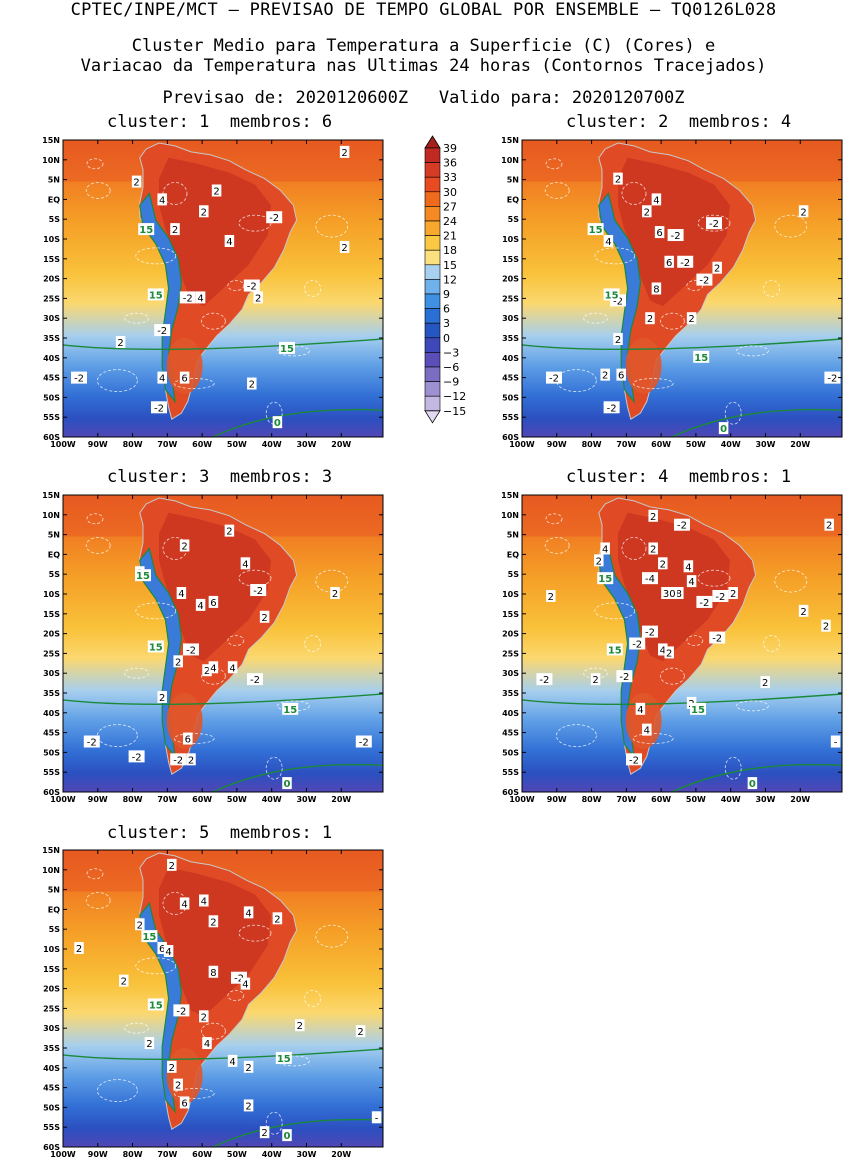  Describe the element at coordinates (54, 535) in the screenshot. I see `lat-tick-label: 5N` at that location.